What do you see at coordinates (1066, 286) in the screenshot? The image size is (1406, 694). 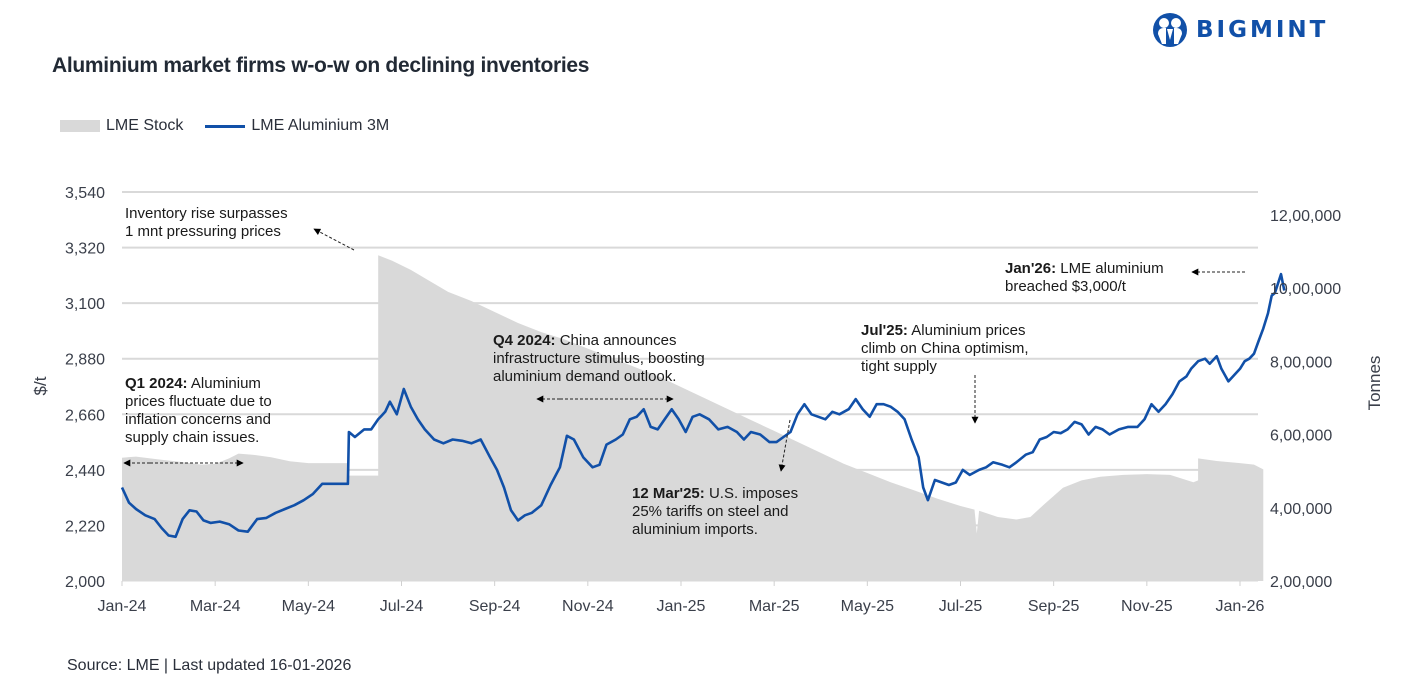 I see `annotation-line: breached $3,000/t` at bounding box center [1066, 286].